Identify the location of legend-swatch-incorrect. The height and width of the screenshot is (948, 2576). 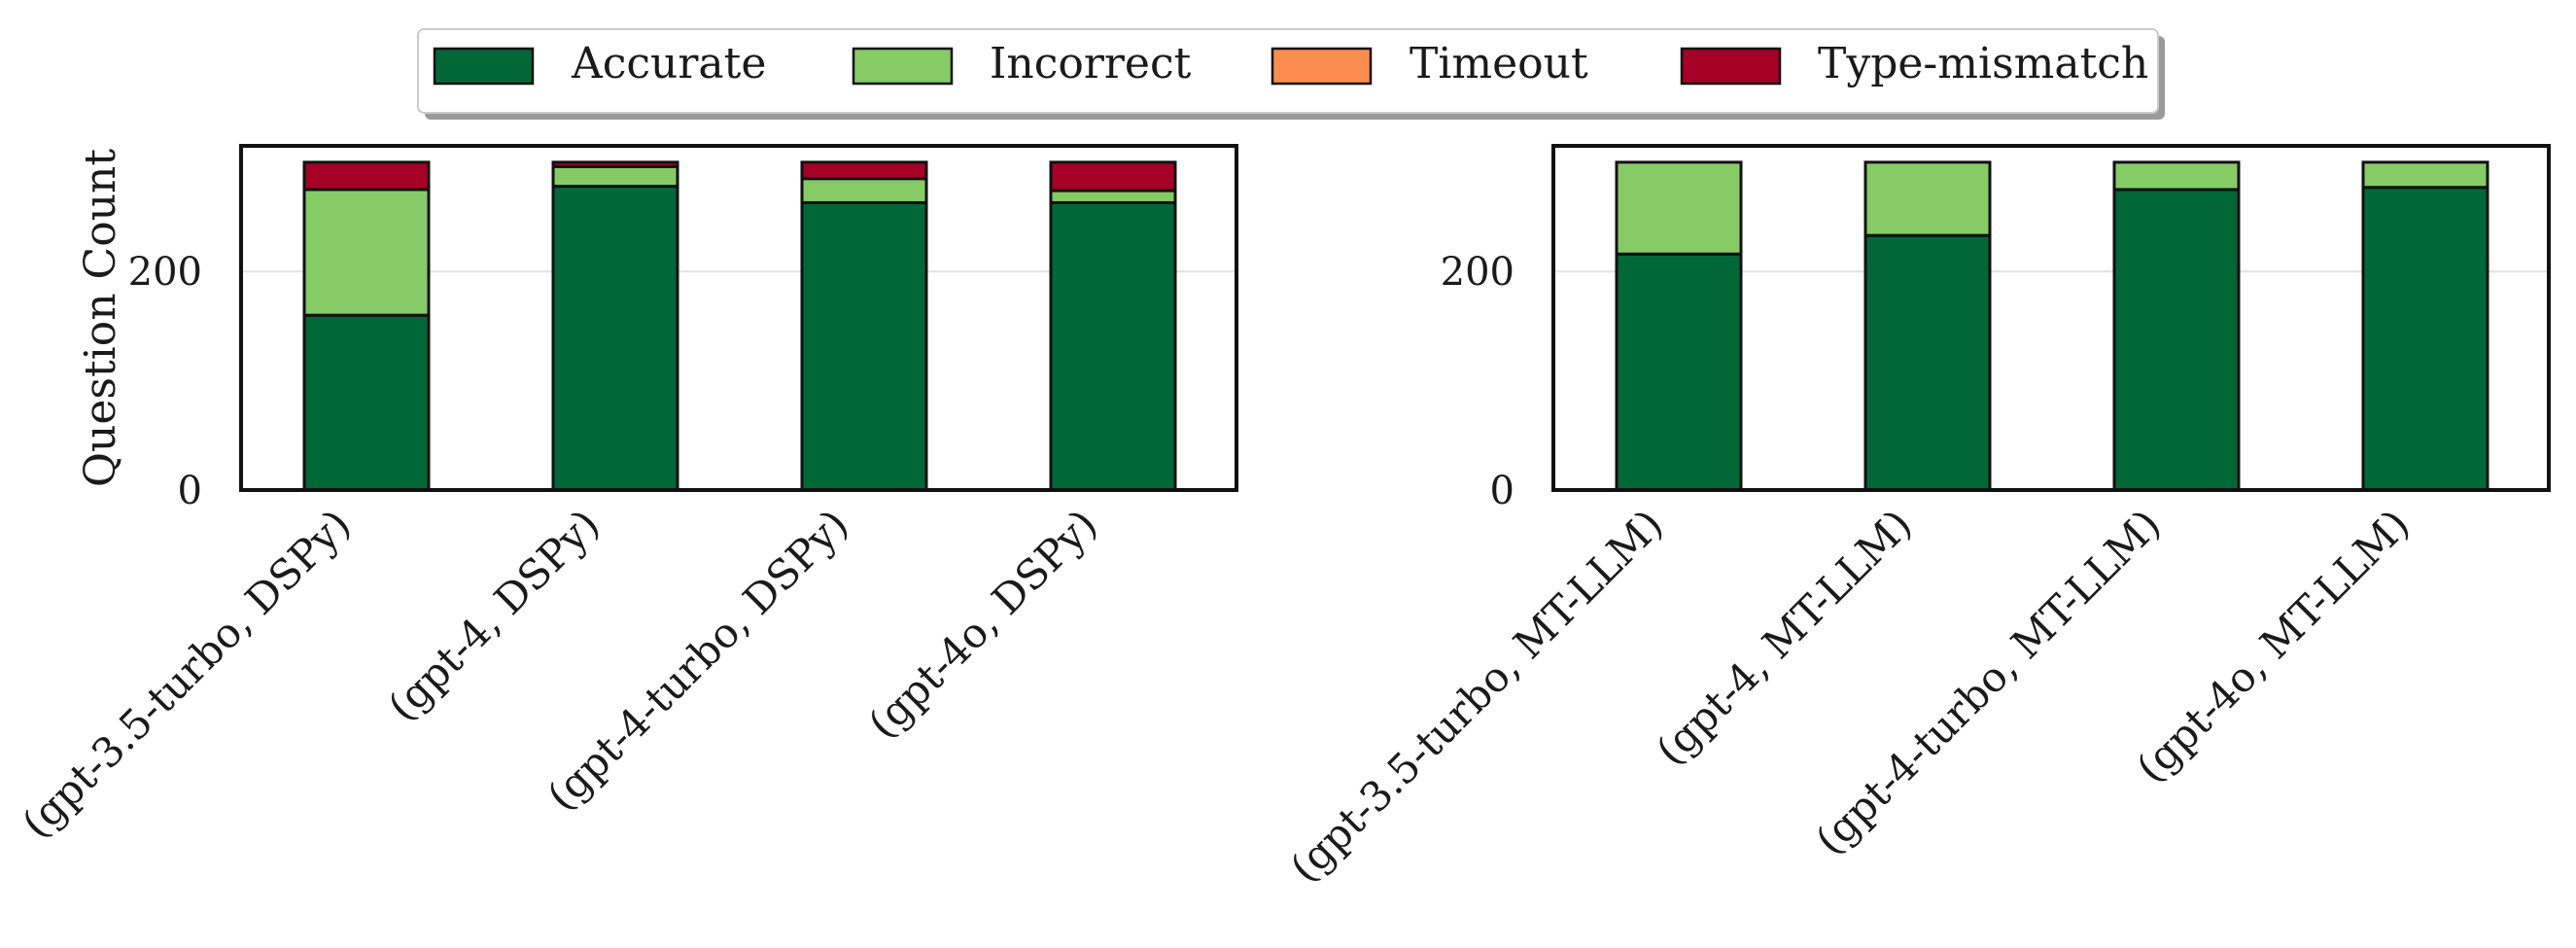
(903, 66).